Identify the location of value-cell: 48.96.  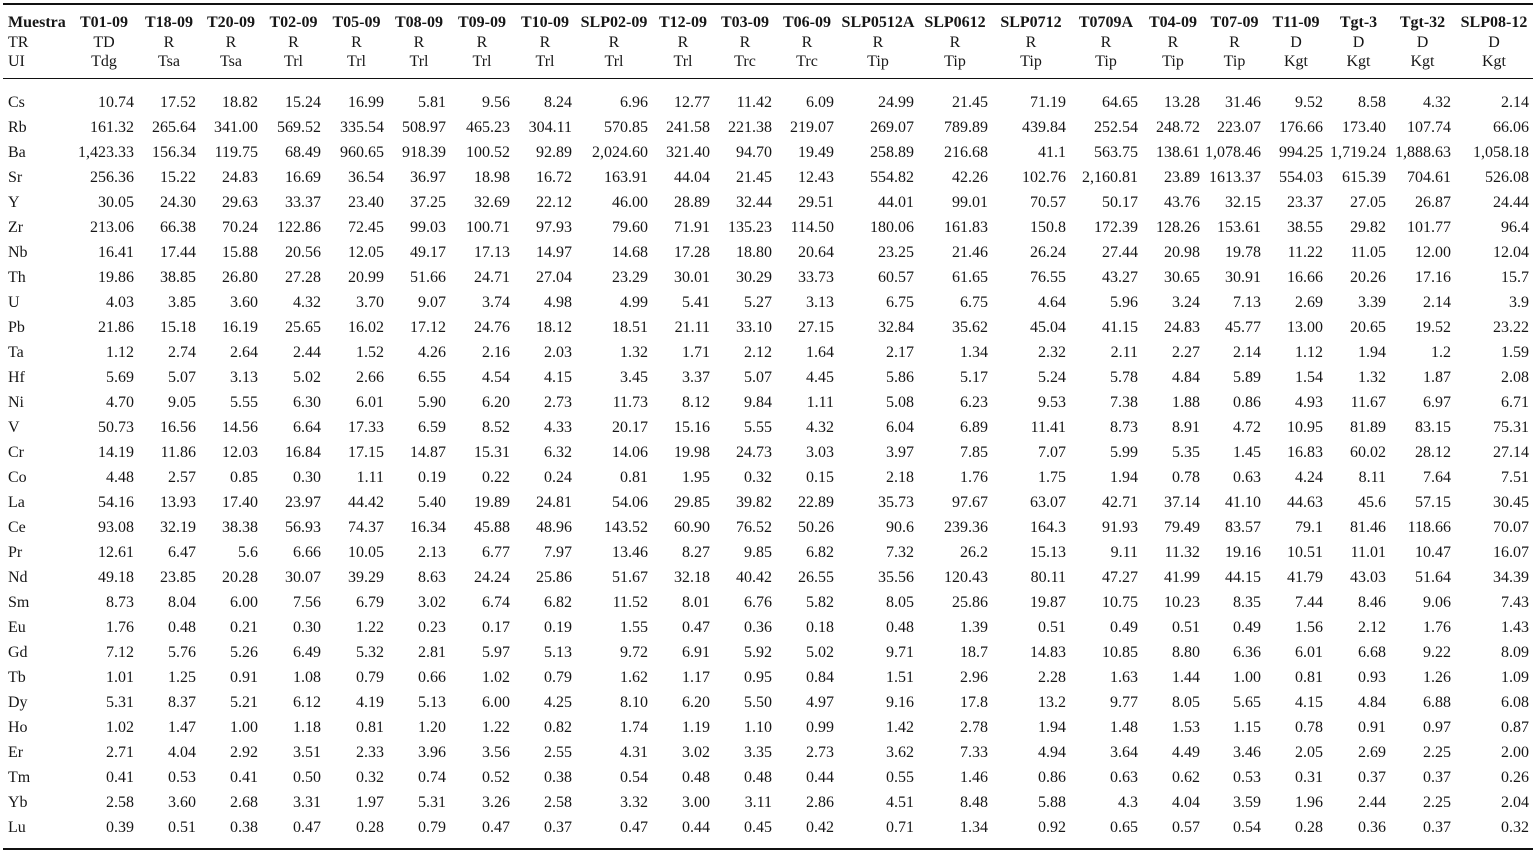
(554, 527).